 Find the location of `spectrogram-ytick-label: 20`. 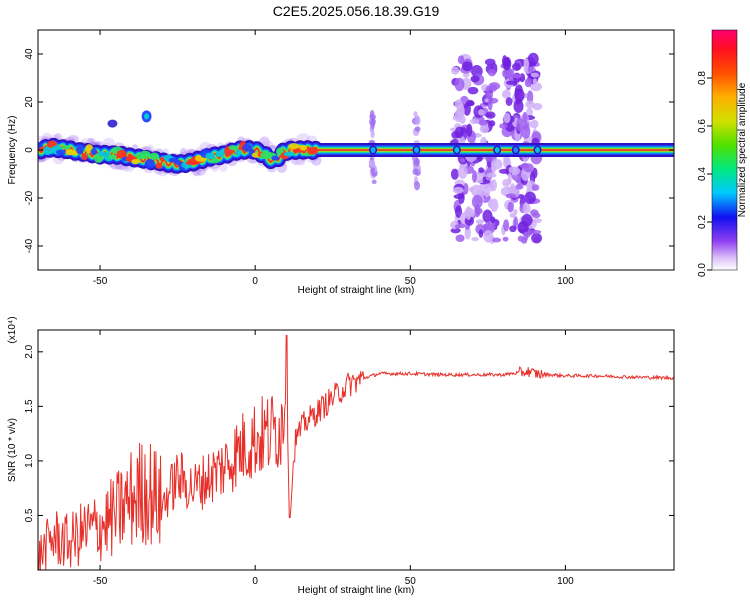

spectrogram-ytick-label: 20 is located at coordinates (29, 102).